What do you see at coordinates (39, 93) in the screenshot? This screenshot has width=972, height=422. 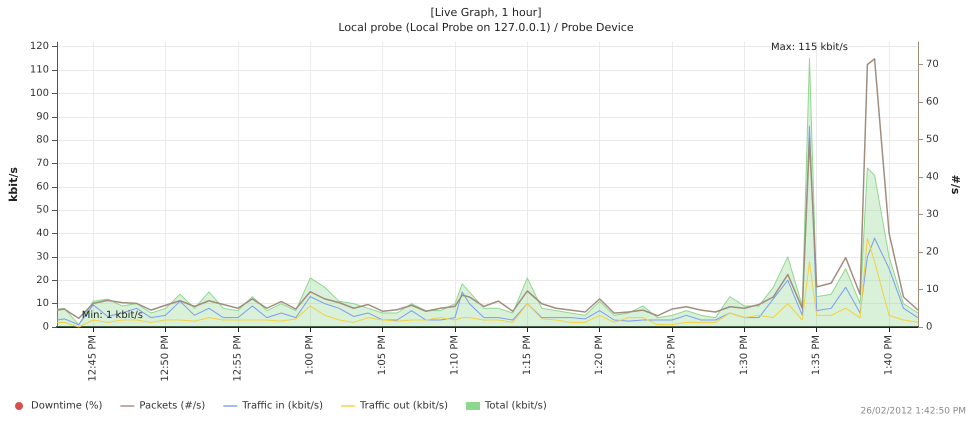 I see `y-tick-label: 100` at bounding box center [39, 93].